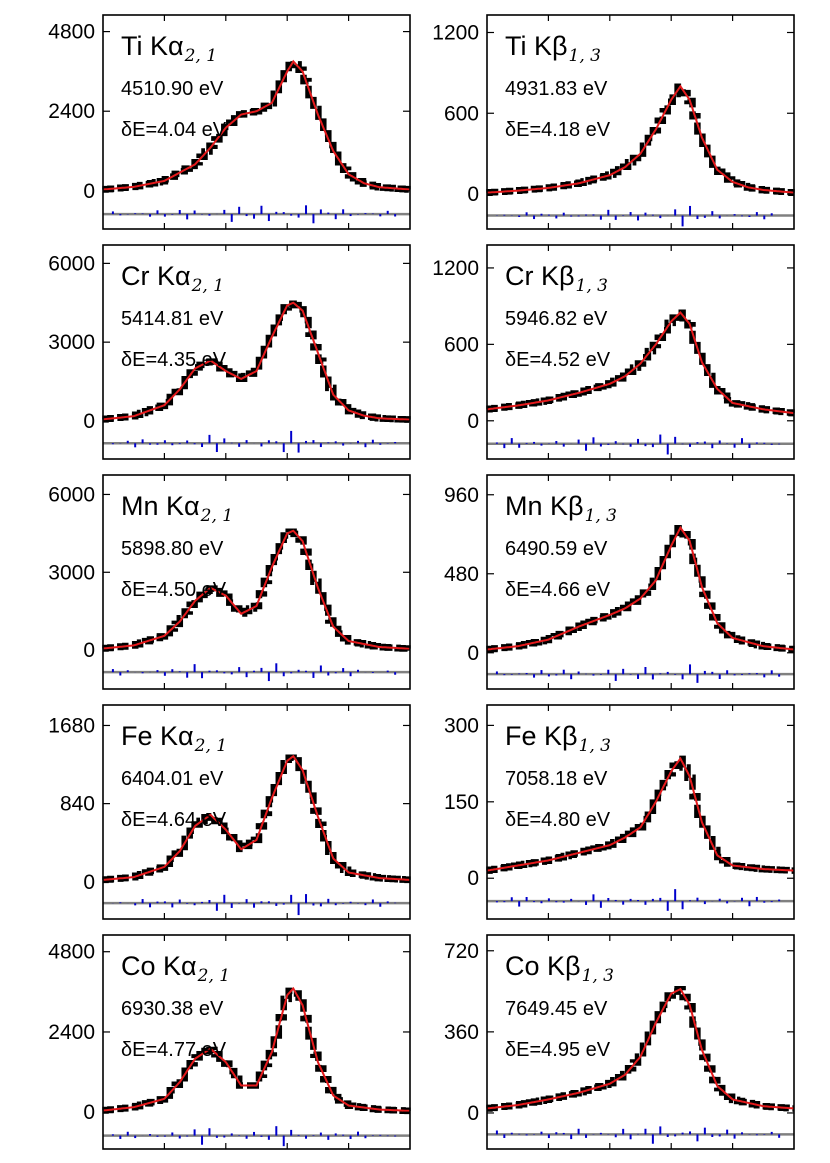  I want to click on ytick-label: 720, so click(461, 951).